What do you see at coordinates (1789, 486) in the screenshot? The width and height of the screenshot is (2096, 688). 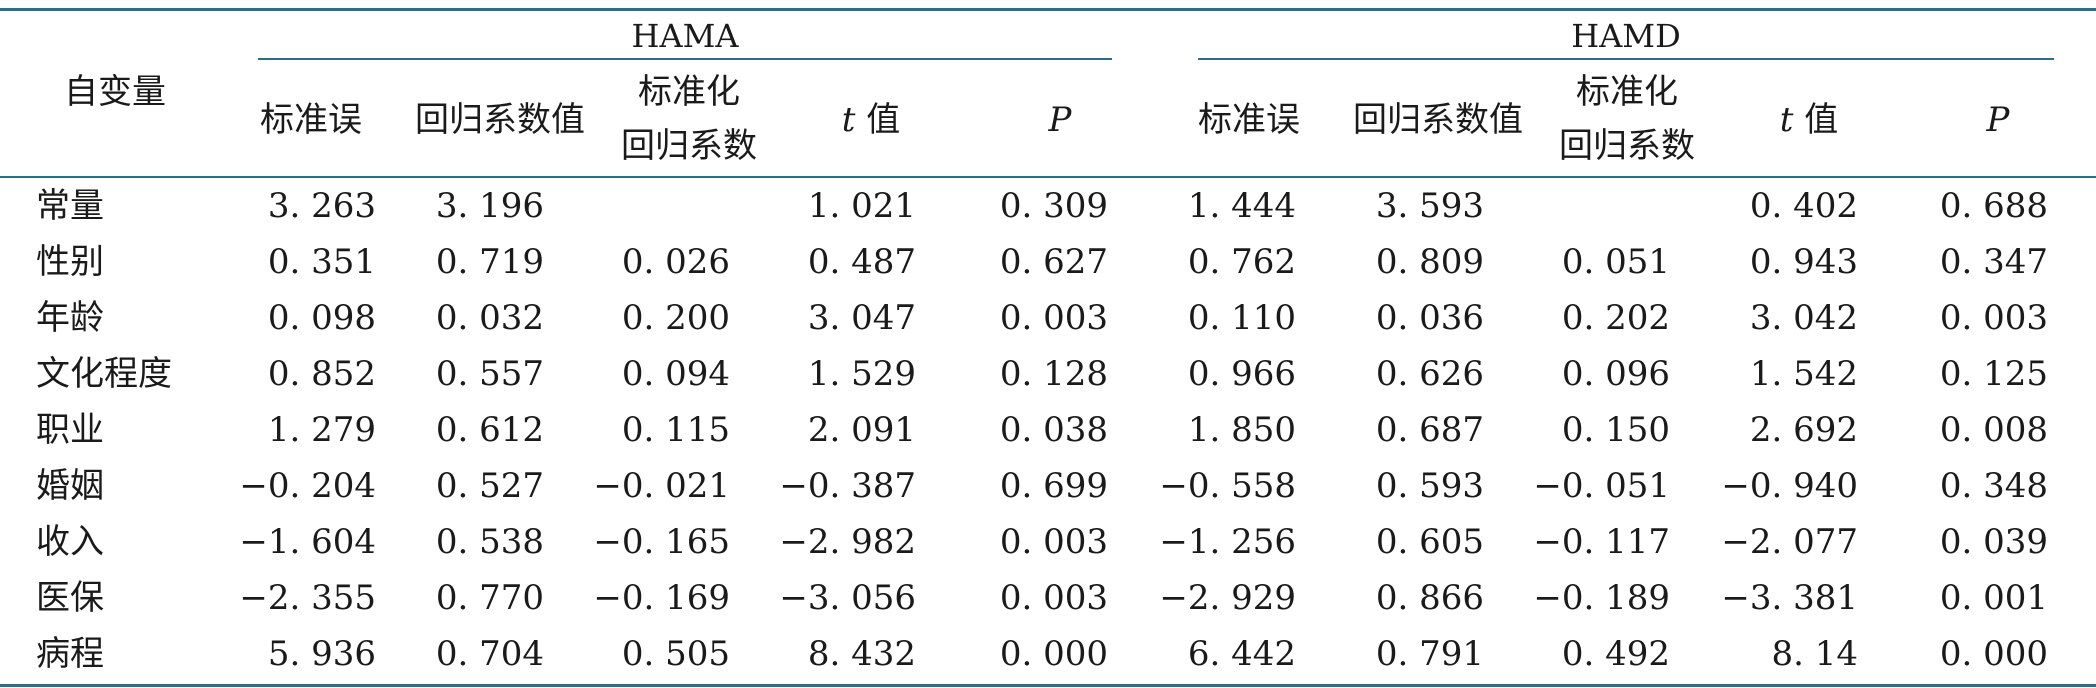 I see `hamd-cell: −0. 940` at bounding box center [1789, 486].